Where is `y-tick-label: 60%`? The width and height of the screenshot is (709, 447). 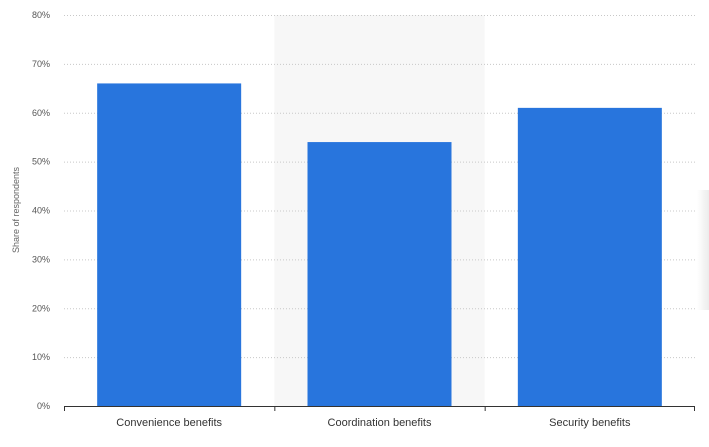 y-tick-label: 60% is located at coordinates (41, 113).